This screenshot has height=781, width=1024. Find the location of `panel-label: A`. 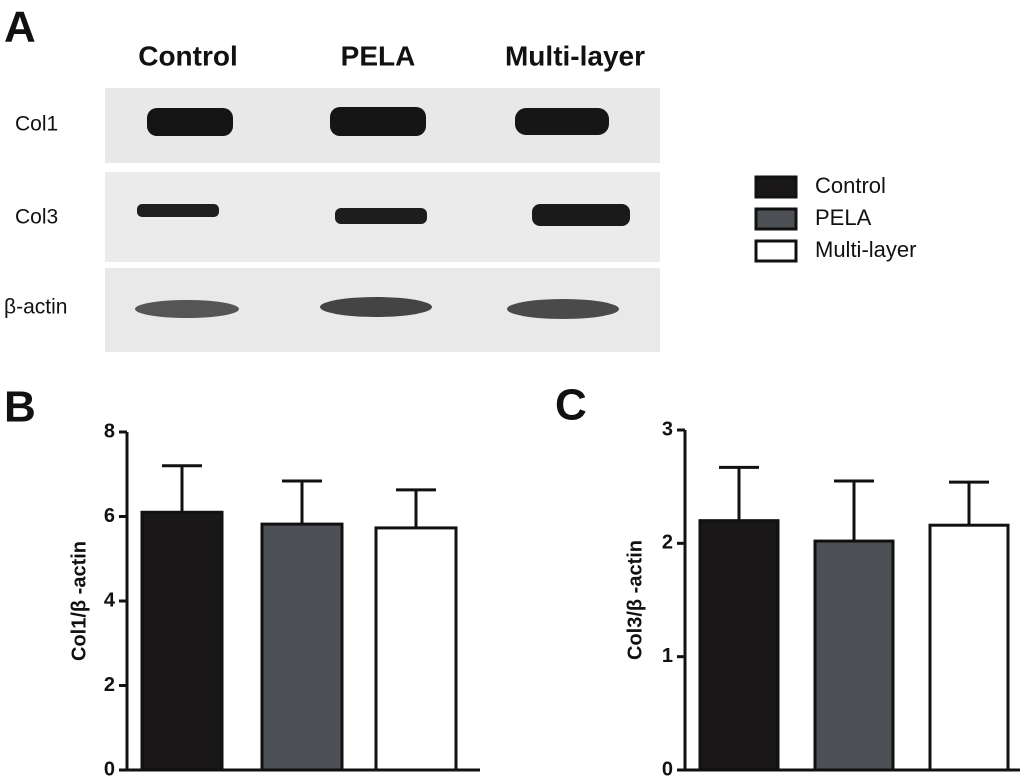

panel-label: A is located at coordinates (20, 27).